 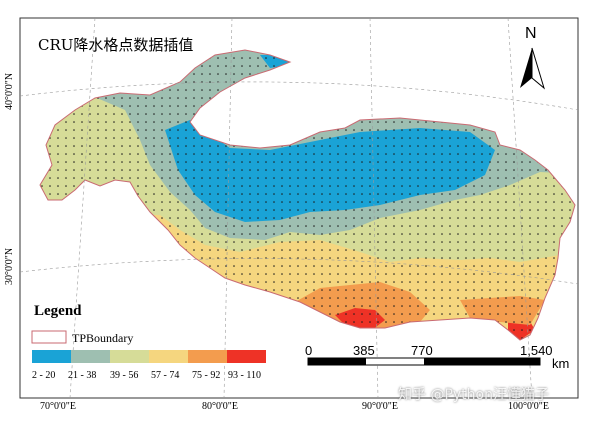 What do you see at coordinates (526, 68) in the screenshot?
I see `north-arrow-left` at bounding box center [526, 68].